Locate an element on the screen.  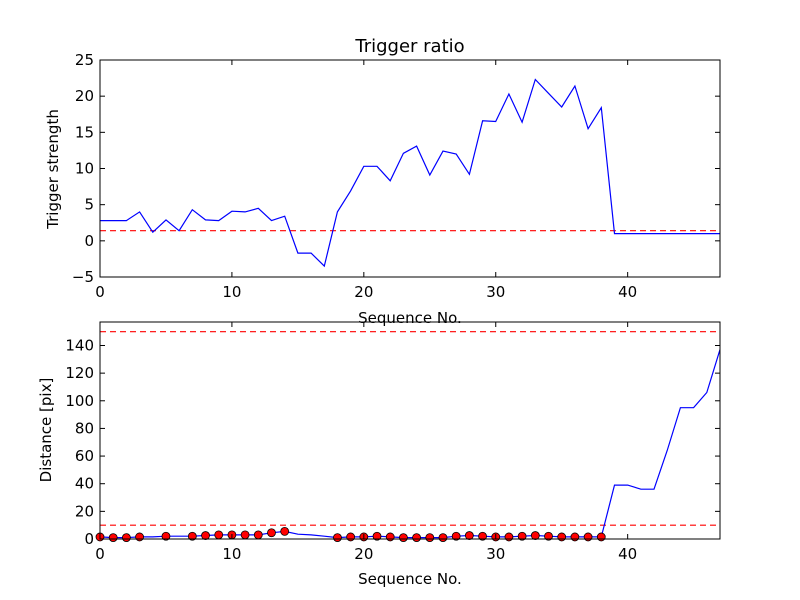
bottom-x-tick-label: 20 is located at coordinates (363, 554).